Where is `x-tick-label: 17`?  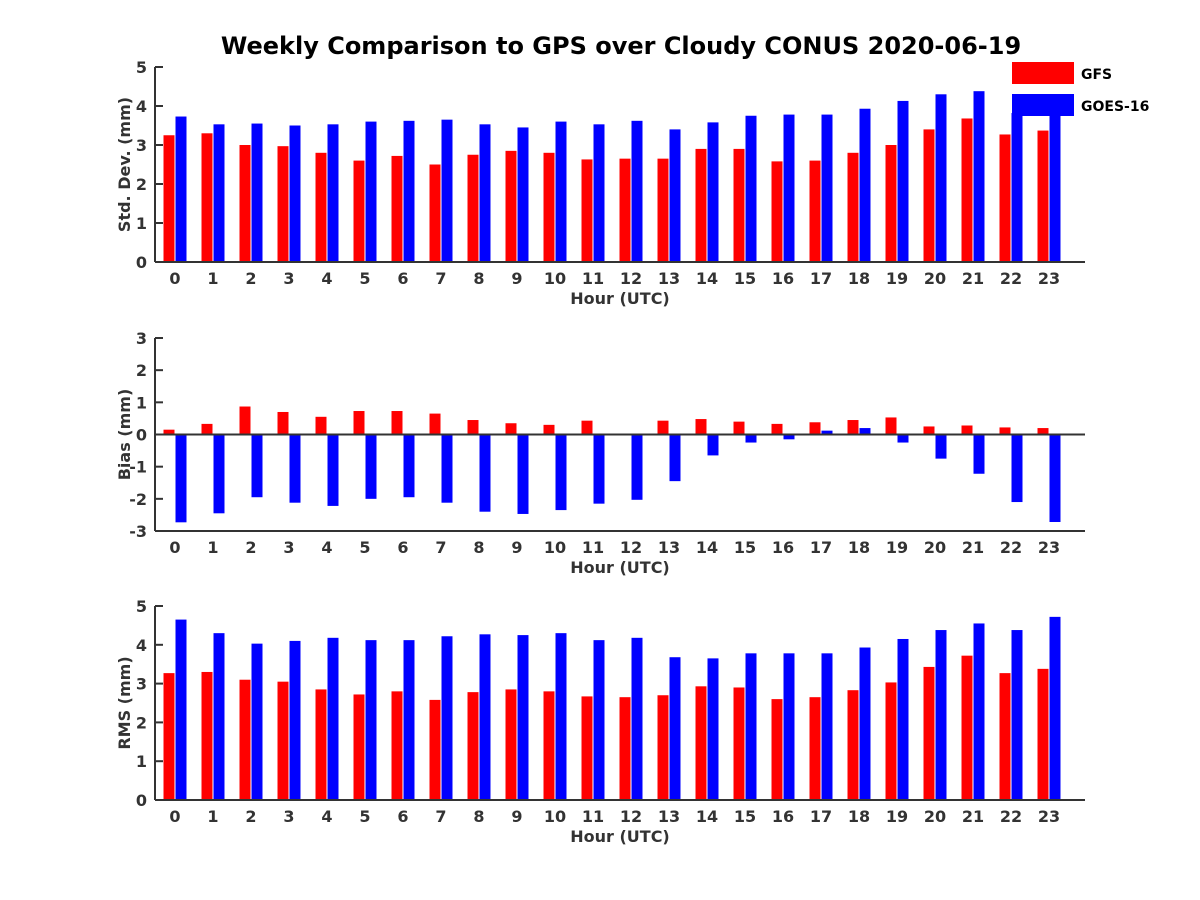 x-tick-label: 17 is located at coordinates (821, 547).